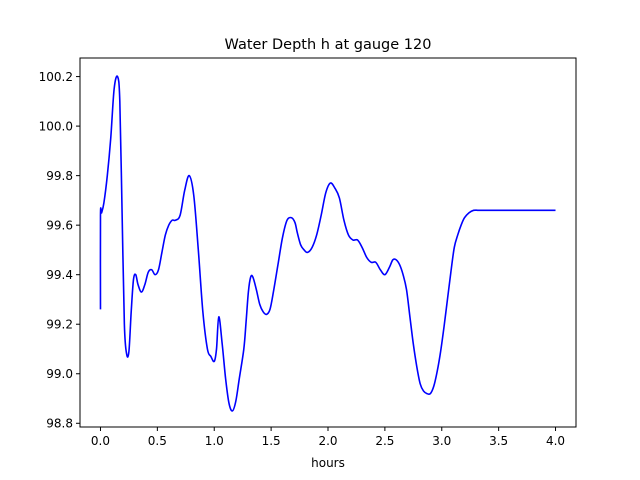 Image resolution: width=640 pixels, height=480 pixels. Describe the element at coordinates (498, 441) in the screenshot. I see `x-tick-label: 3.5` at that location.